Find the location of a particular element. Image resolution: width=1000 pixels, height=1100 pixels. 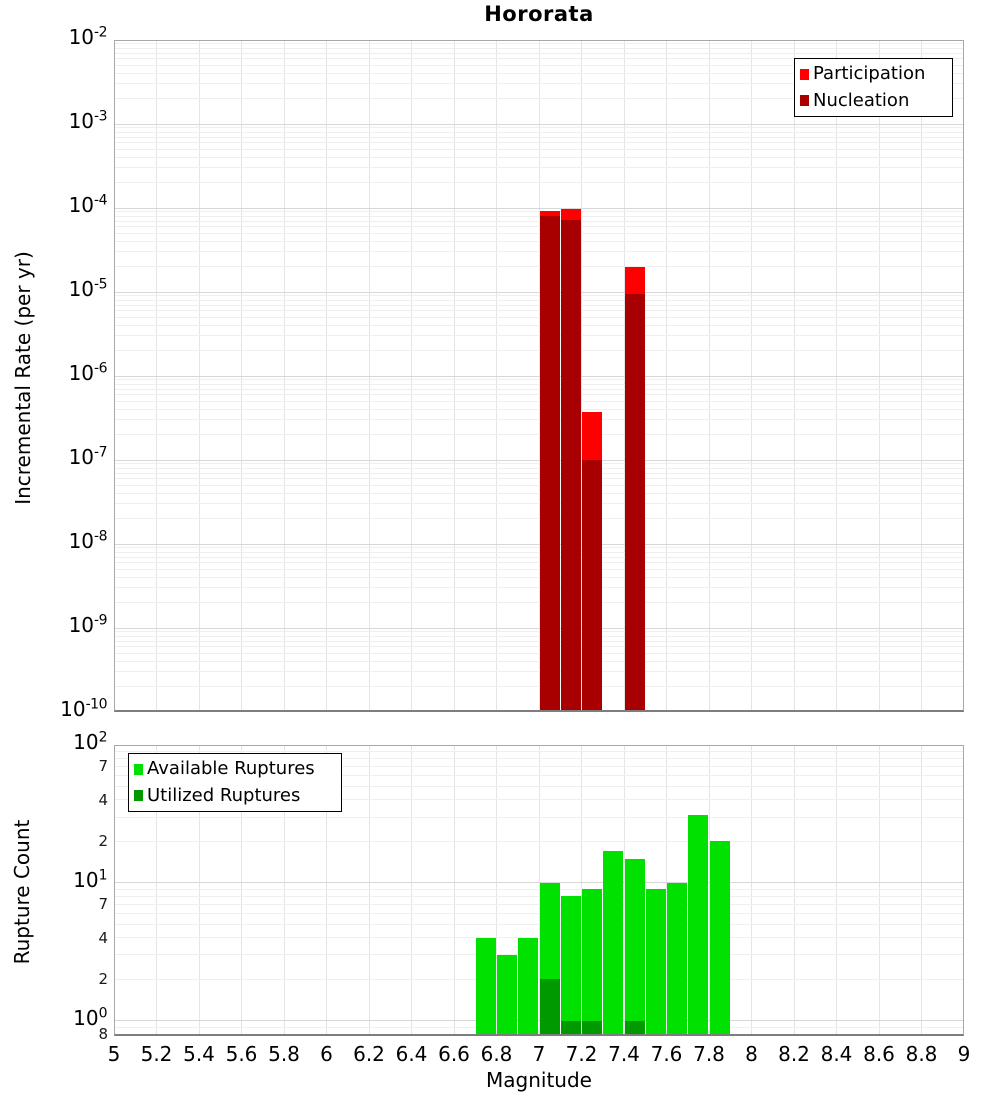

x-tick-label: 5 is located at coordinates (114, 1054).